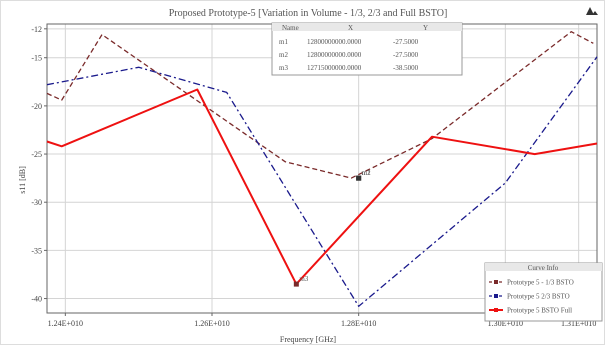 The height and width of the screenshot is (345, 605). What do you see at coordinates (22, 180) in the screenshot?
I see `y-axis-label: s11 [dB]` at bounding box center [22, 180].